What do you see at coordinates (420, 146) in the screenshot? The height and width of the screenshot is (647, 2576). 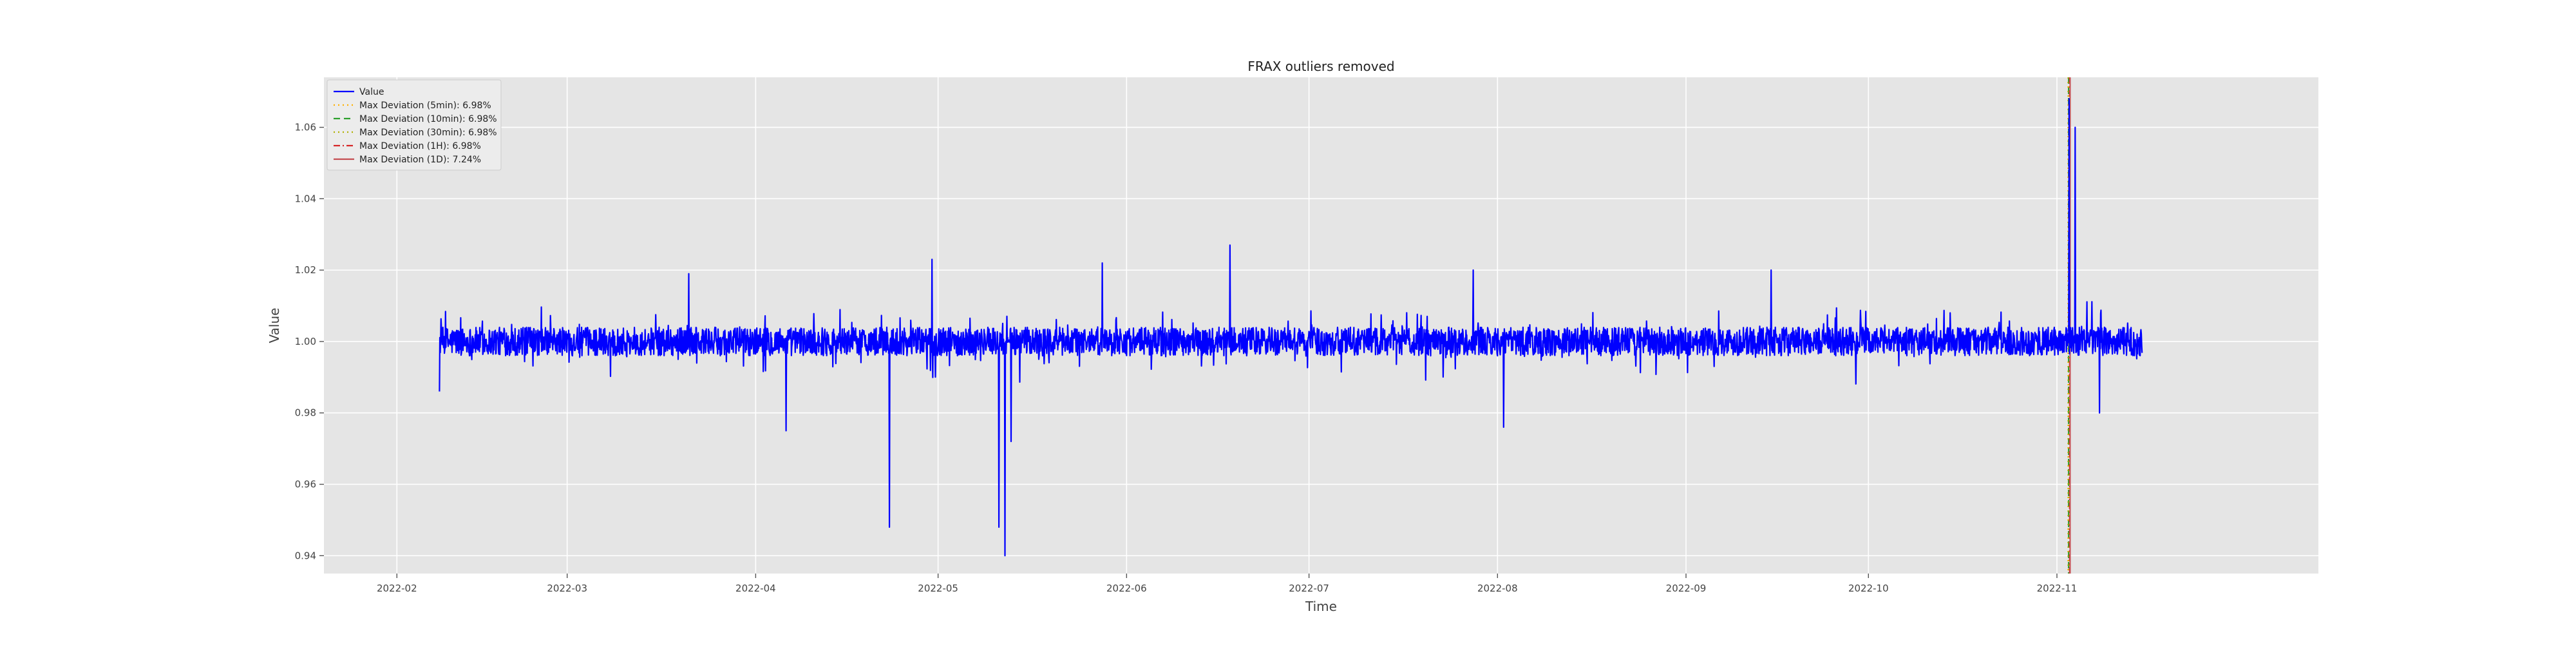 I see `legend-label: Max Deviation (1H): 6.98%` at bounding box center [420, 146].